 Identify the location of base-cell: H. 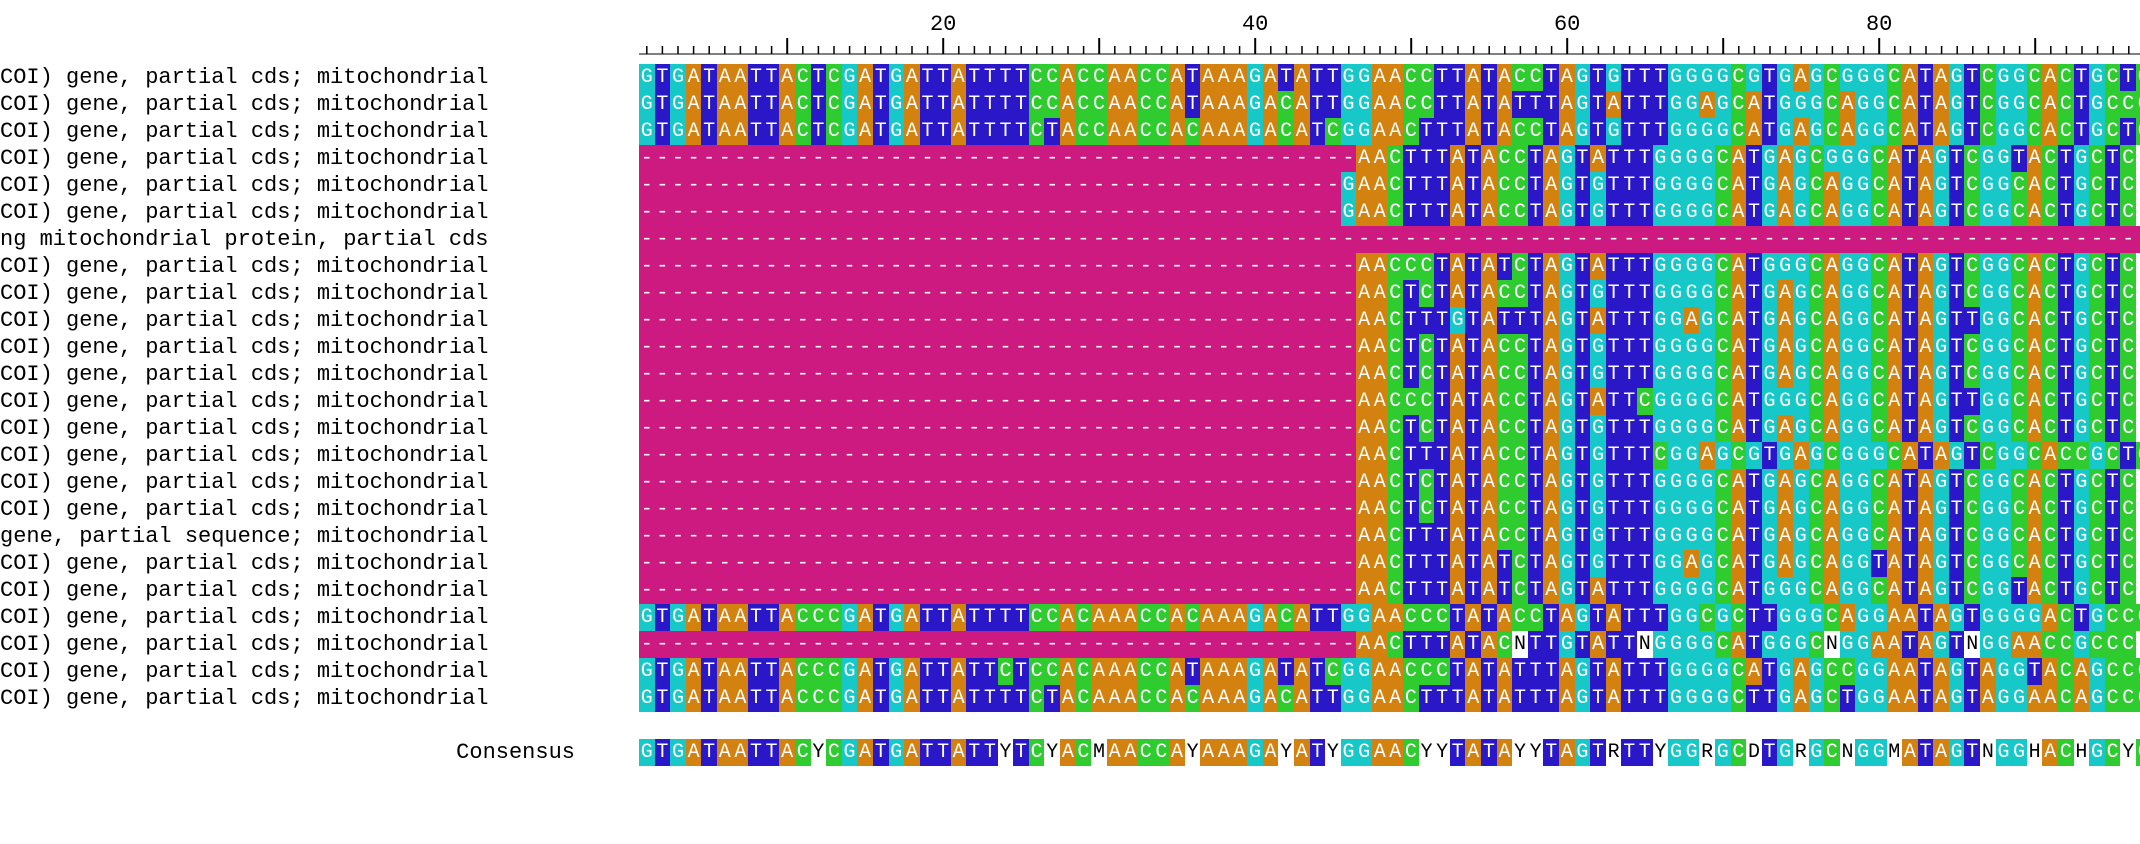
(2081, 752).